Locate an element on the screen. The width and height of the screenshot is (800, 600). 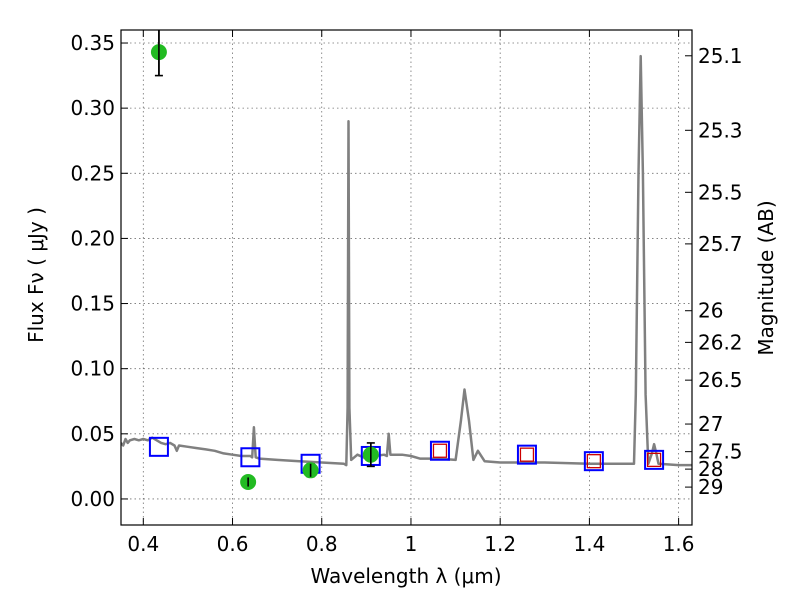
y-tick-label: 0.30 is located at coordinates (92, 108).